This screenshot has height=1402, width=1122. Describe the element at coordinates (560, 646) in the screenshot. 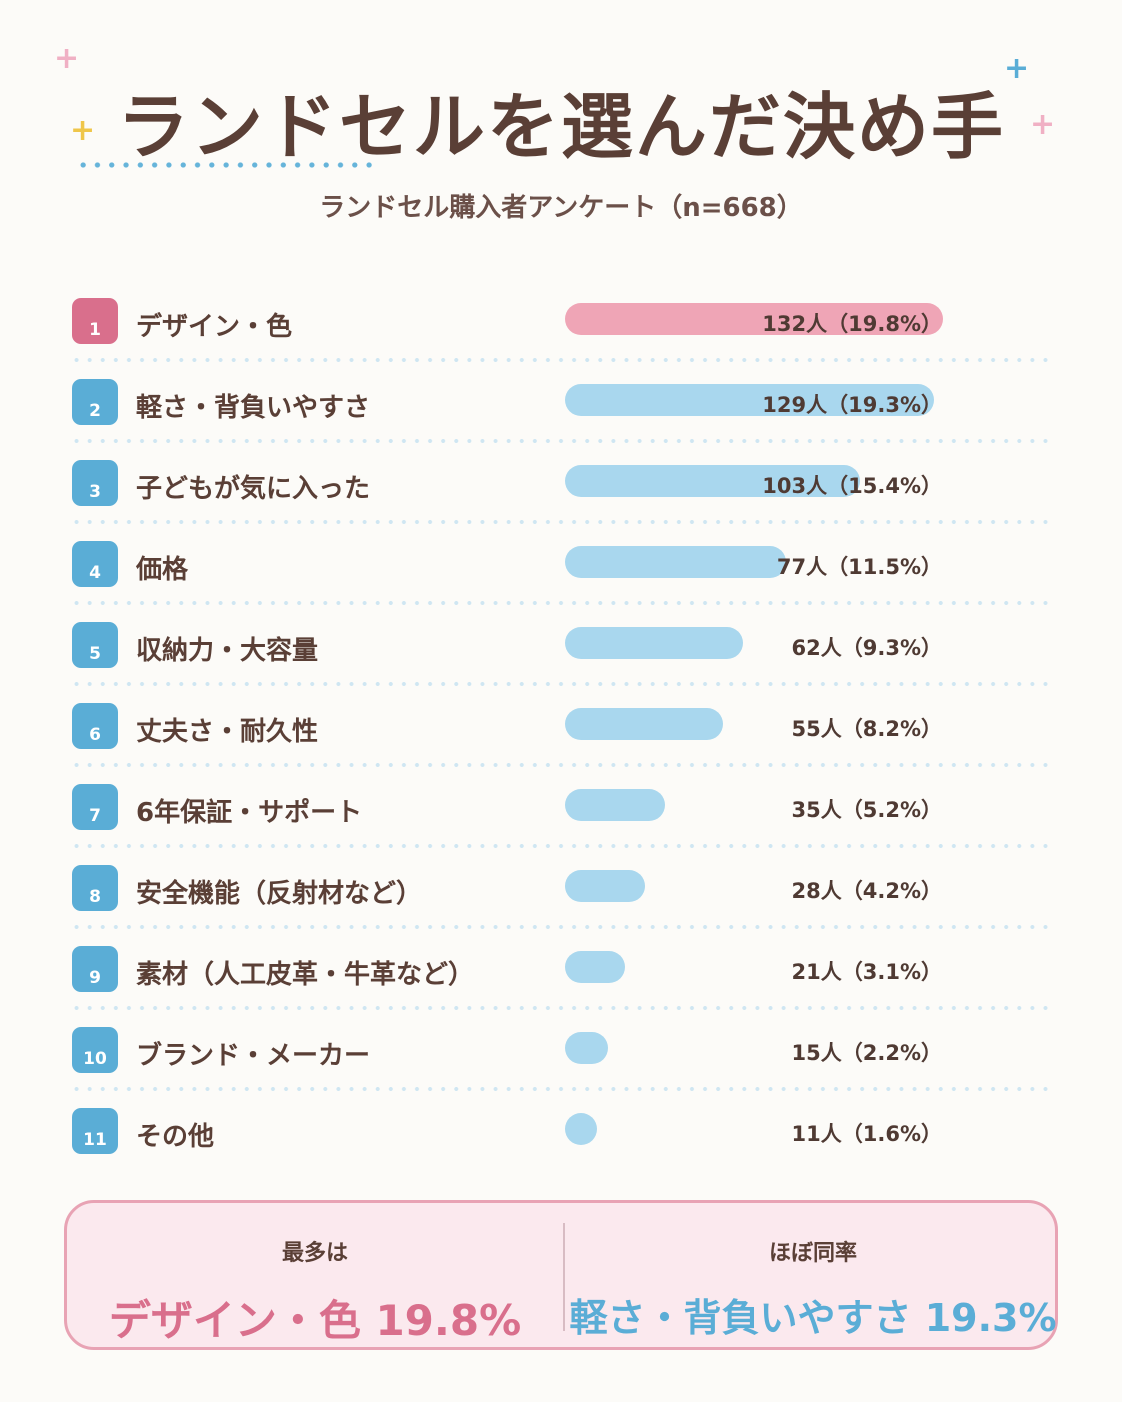

I see `chart-row: 5 収納力・大容量 62人（9.3%）` at that location.